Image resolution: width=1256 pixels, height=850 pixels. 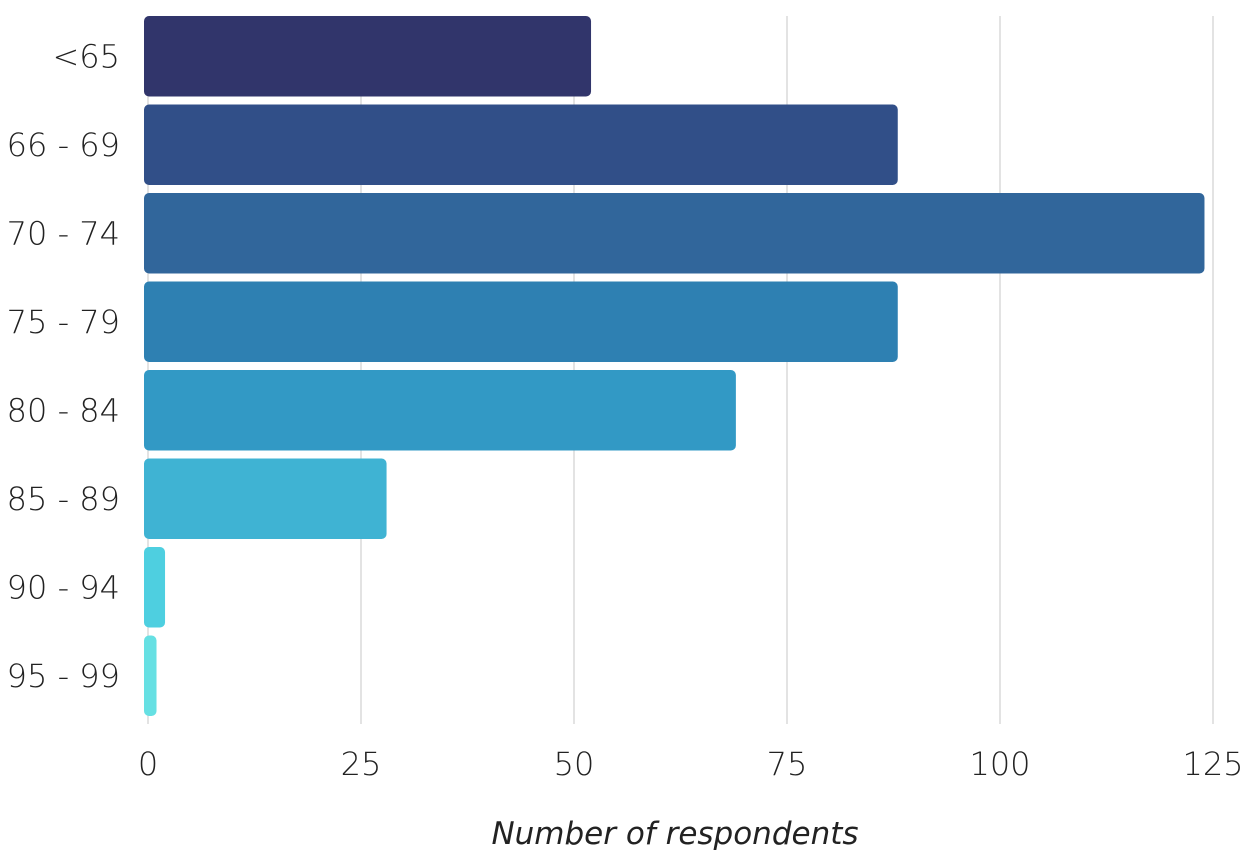 I want to click on x-tick-labels: 0 25 50 75 100 125, so click(x=691, y=764).